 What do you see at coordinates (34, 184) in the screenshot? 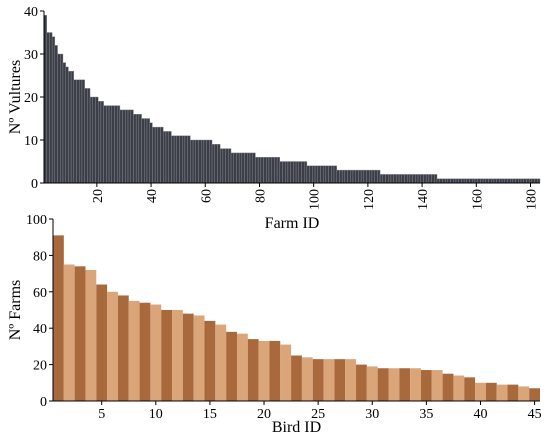
I see `y-tick-label: 0` at bounding box center [34, 184].